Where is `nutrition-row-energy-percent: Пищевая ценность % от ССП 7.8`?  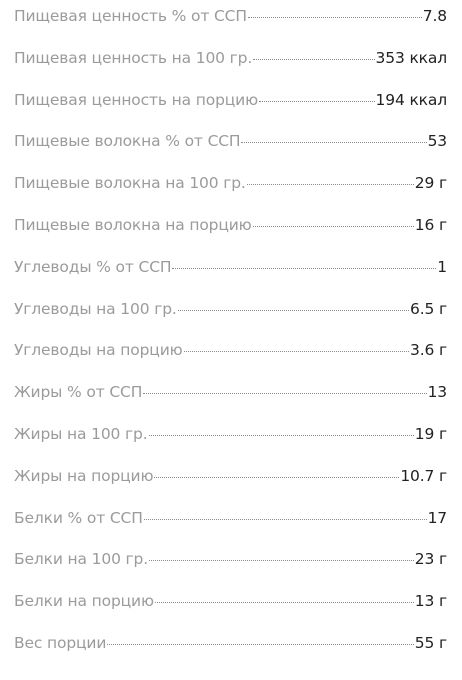 nutrition-row-energy-percent: Пищевая ценность % от ССП 7.8 is located at coordinates (230, 21).